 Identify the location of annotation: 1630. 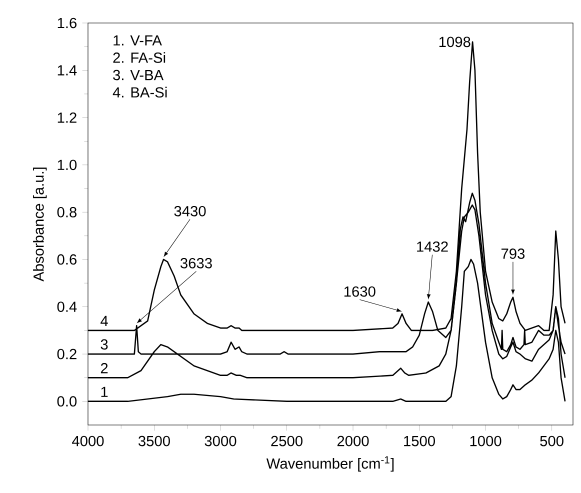
(360, 291).